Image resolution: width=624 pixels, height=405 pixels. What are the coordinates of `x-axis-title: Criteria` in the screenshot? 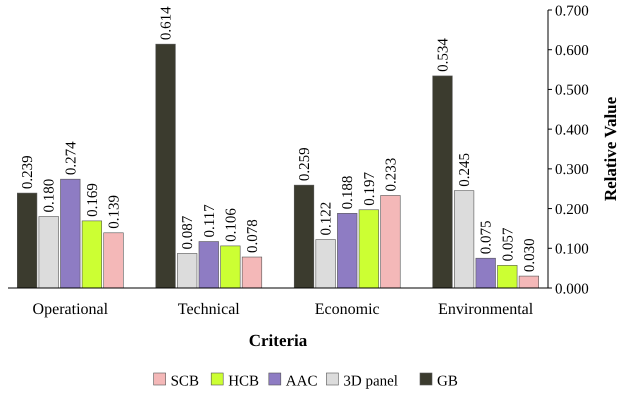 It's located at (278, 340).